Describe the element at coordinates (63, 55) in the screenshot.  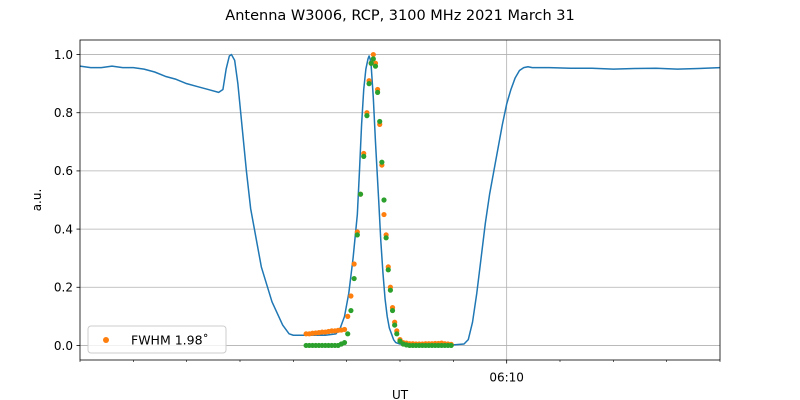
I see `y-tick-label: 1.0` at that location.